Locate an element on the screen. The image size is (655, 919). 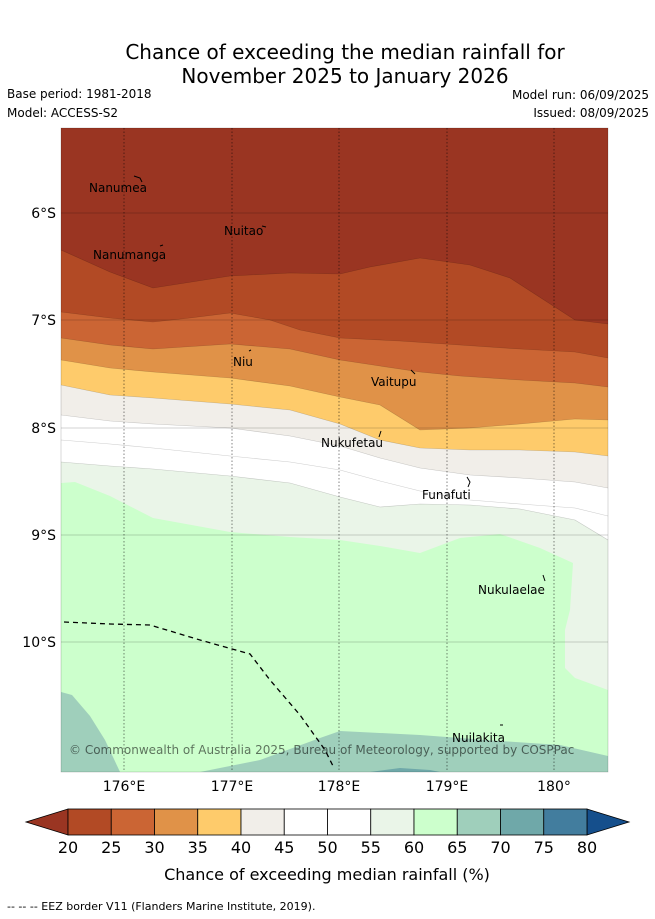
place-label-nanumea: Nanumea is located at coordinates (118, 188).